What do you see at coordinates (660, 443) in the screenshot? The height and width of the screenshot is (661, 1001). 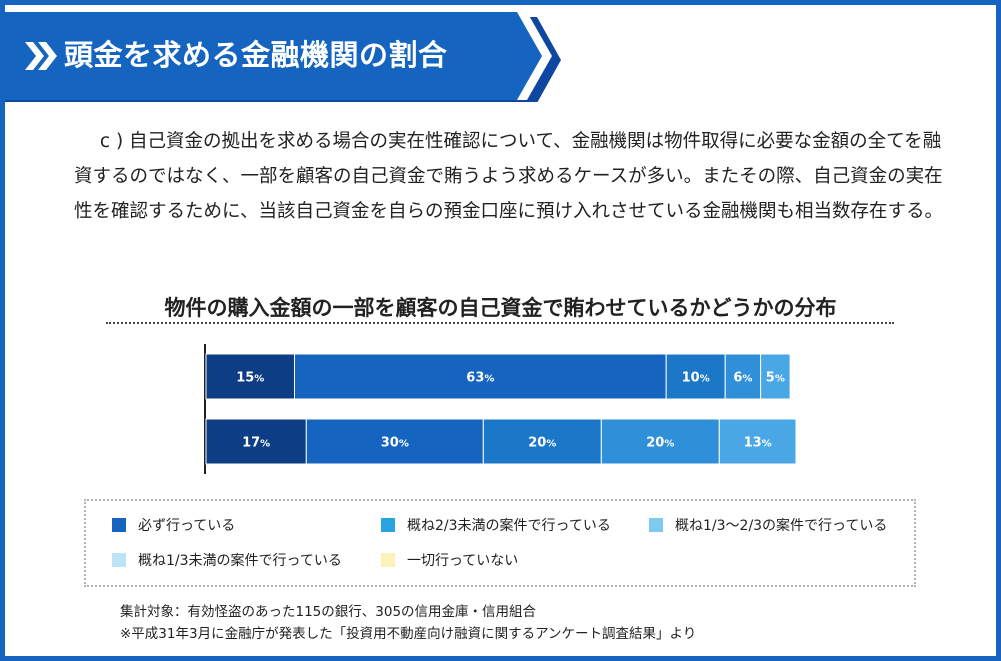 I see `data-label-row2-series4: 20%` at bounding box center [660, 443].